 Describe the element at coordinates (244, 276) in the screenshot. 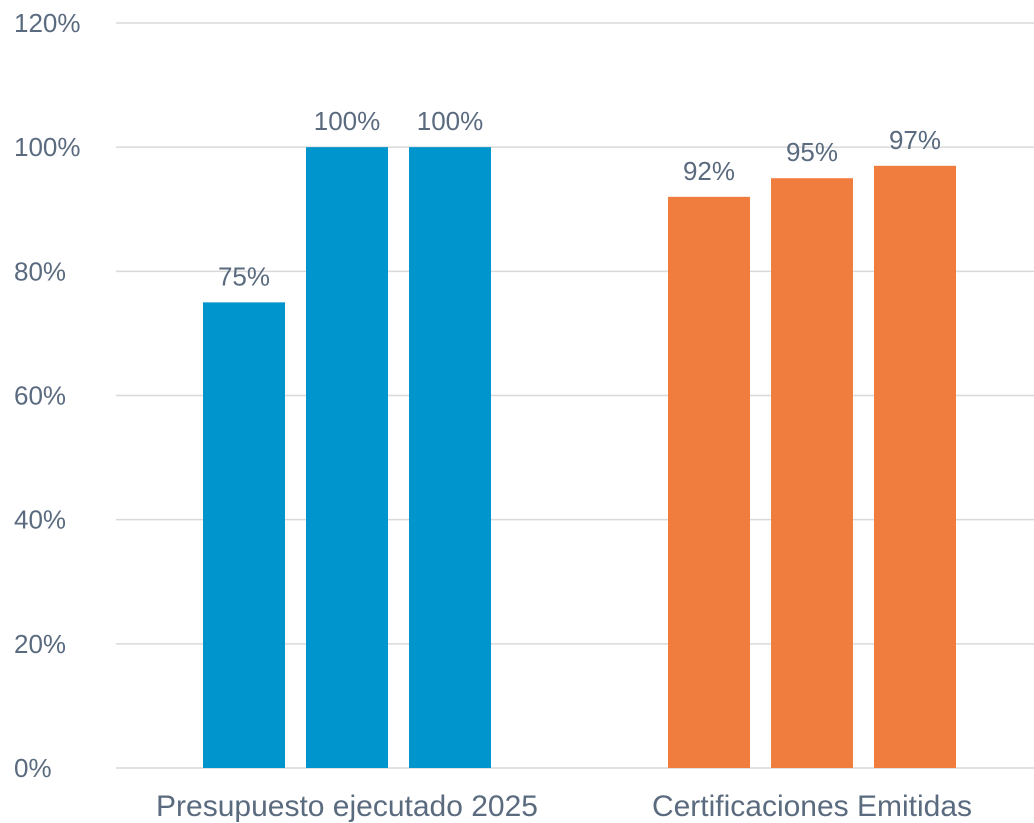

I see `data-label: 75%` at that location.